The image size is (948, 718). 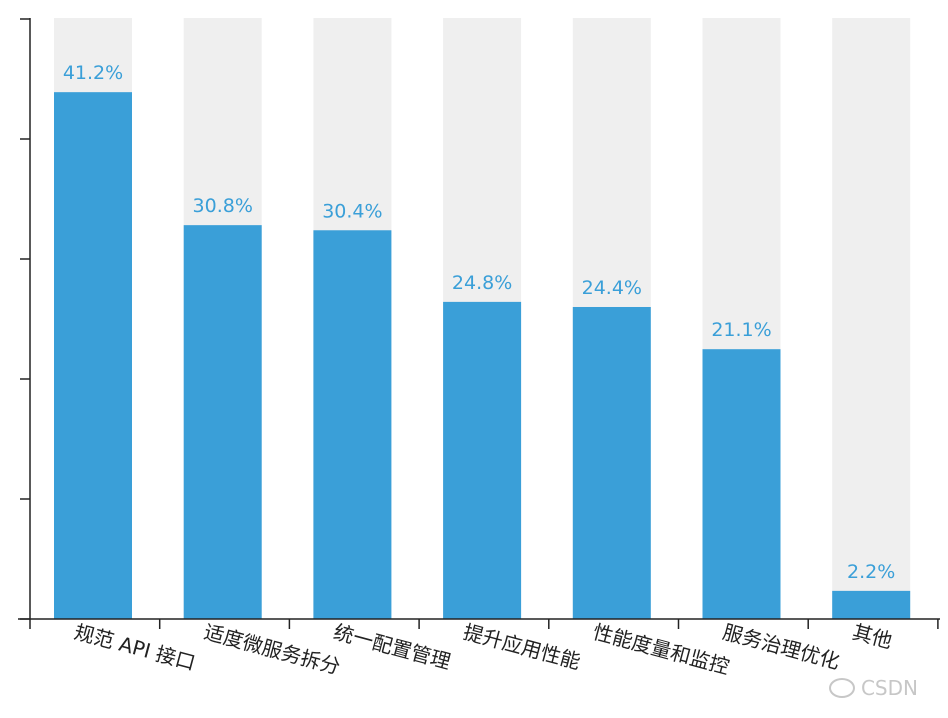 What do you see at coordinates (352, 211) in the screenshot?
I see `value-label: 30.4%` at bounding box center [352, 211].